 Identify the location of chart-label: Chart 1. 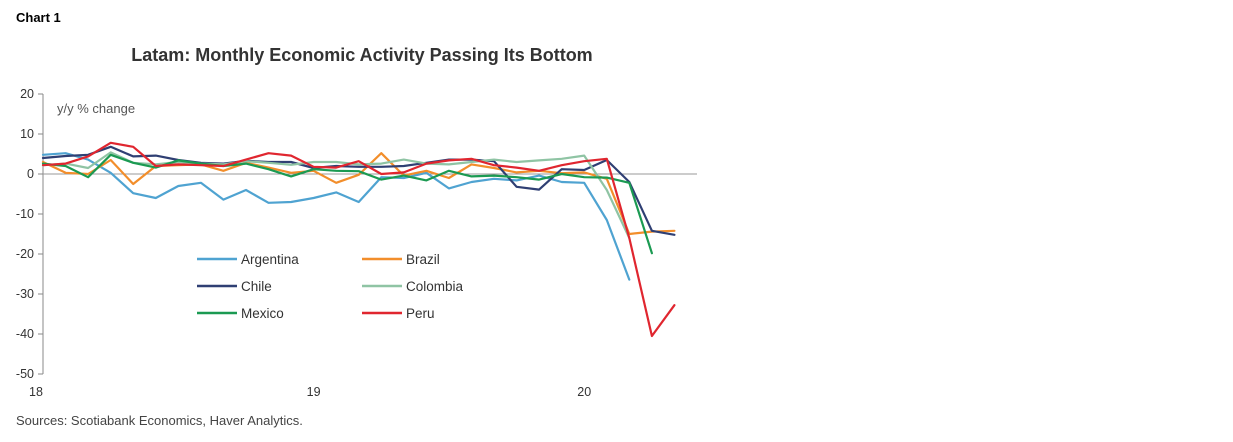
(38, 17).